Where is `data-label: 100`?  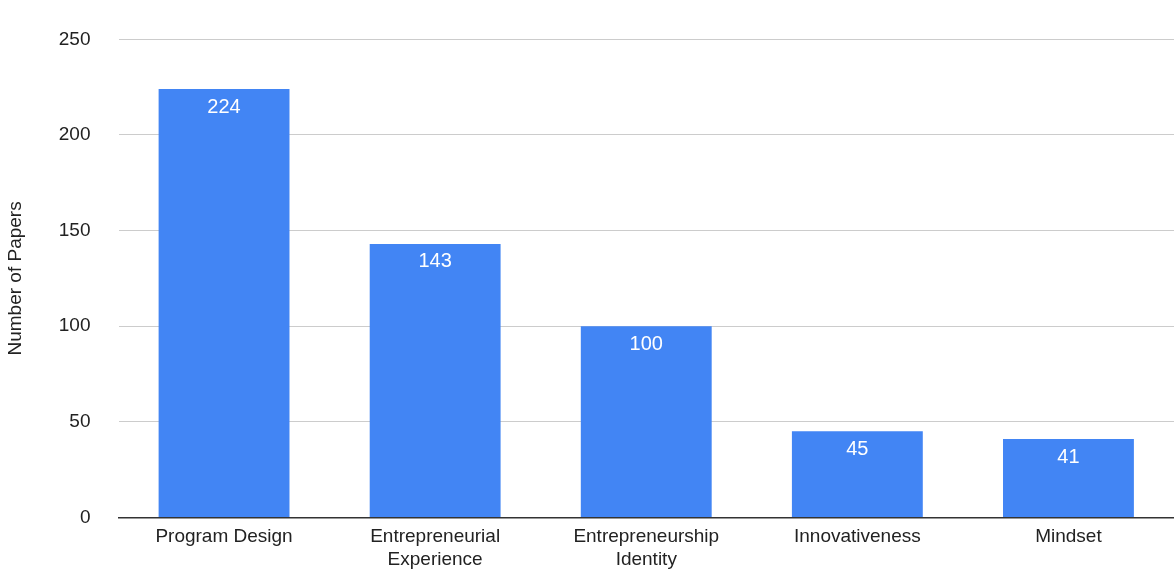
data-label: 100 is located at coordinates (646, 342).